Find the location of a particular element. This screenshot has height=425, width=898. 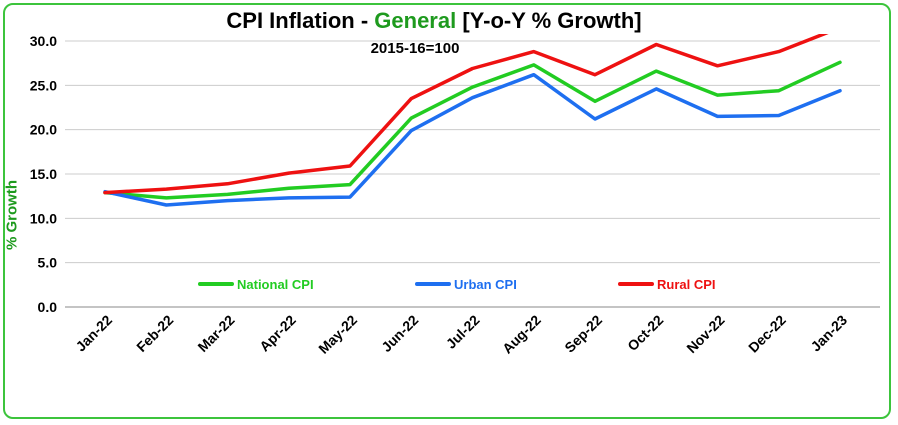

x-tick-label: Sep-22 is located at coordinates (583, 334).